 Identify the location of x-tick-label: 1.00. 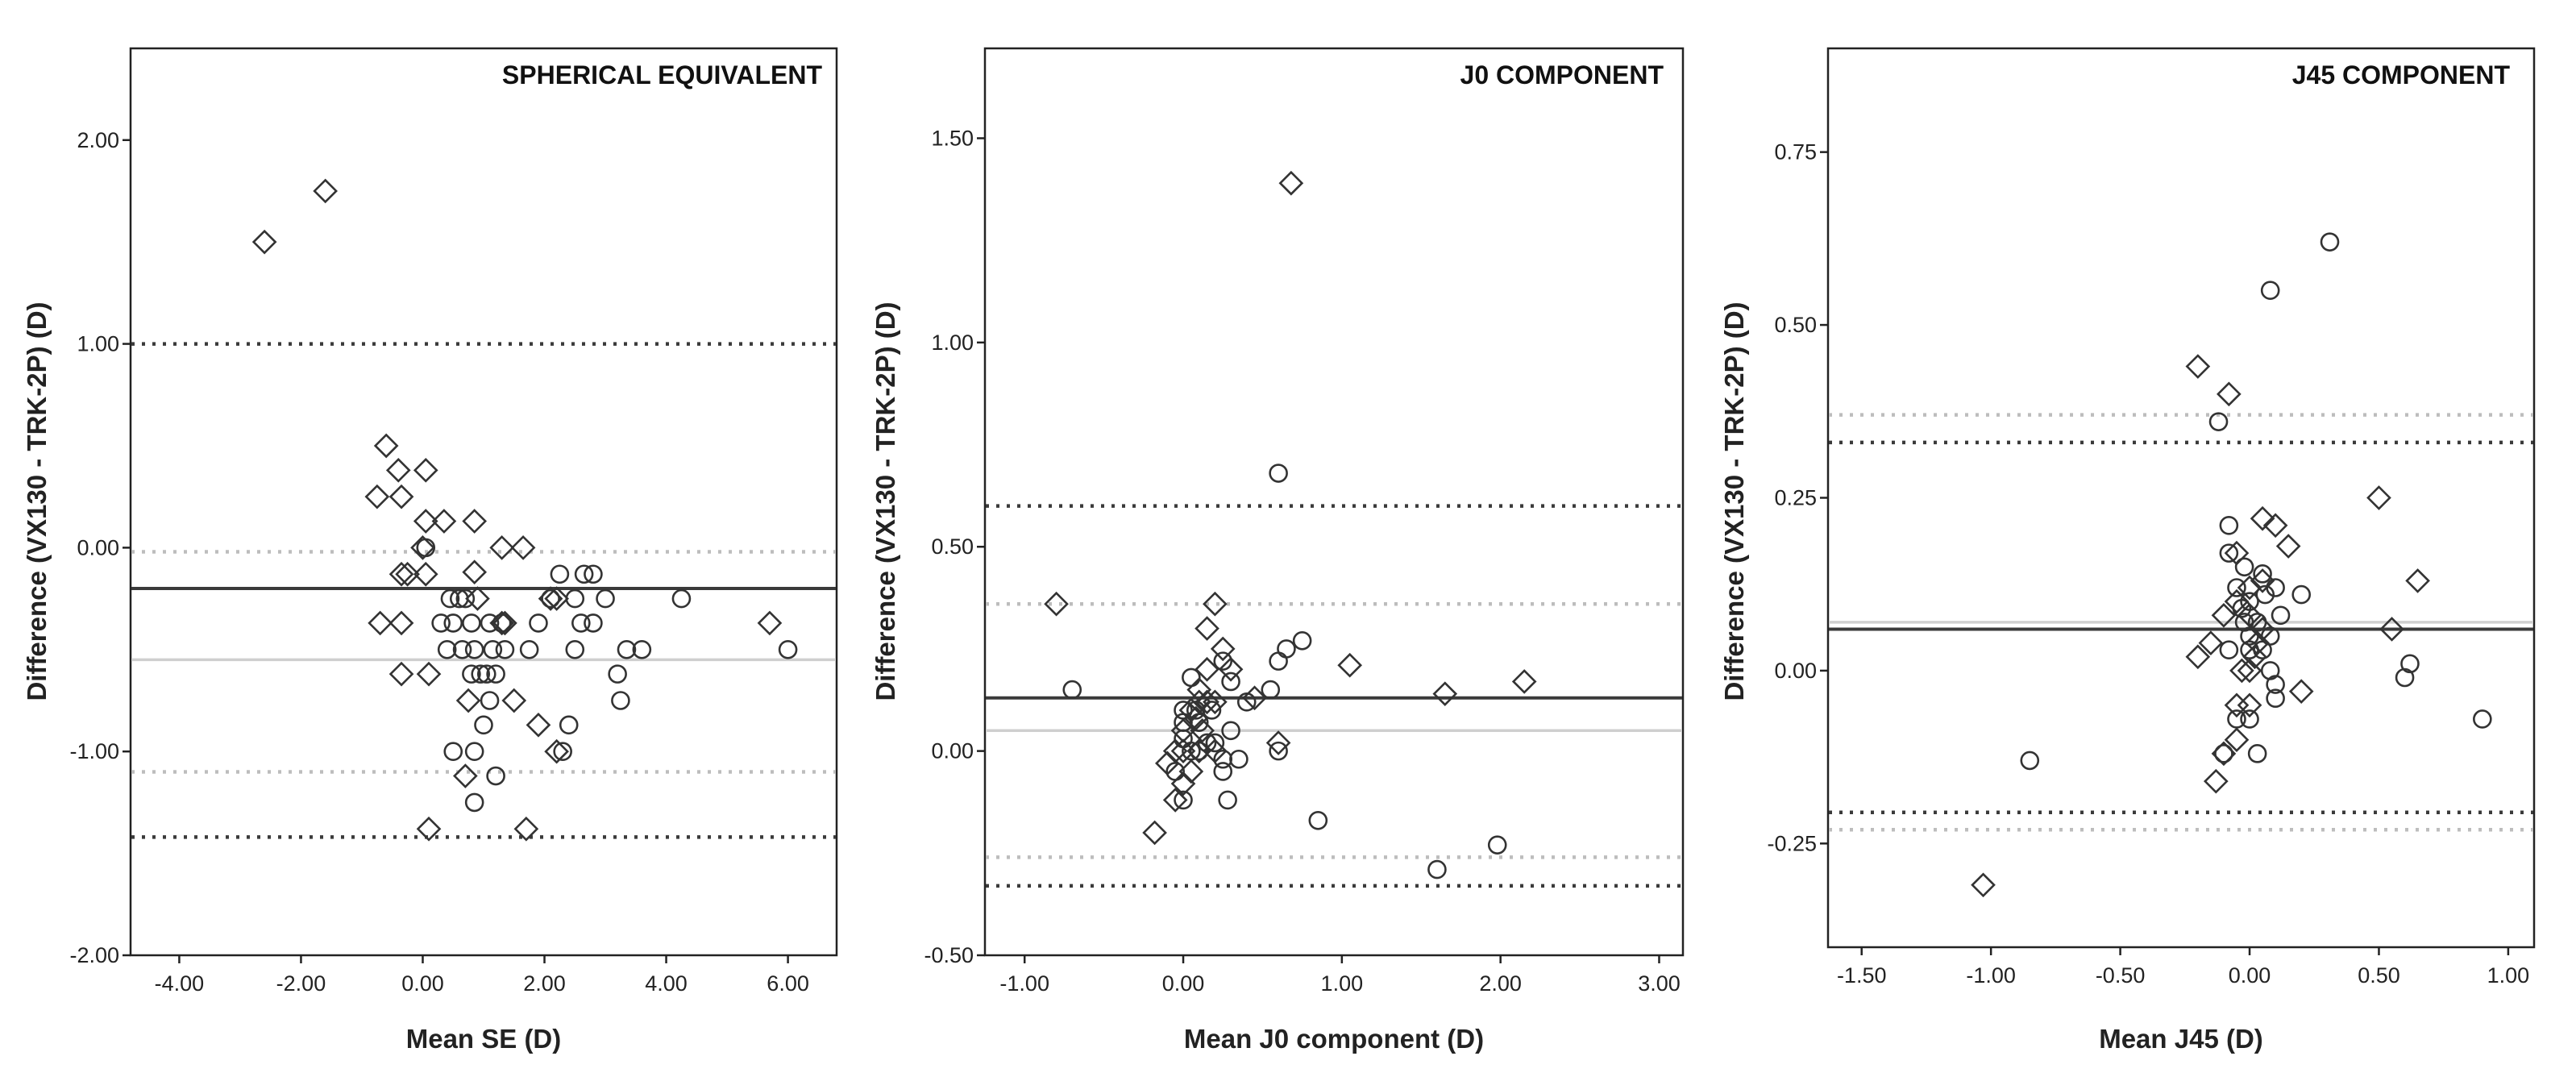
(2508, 975).